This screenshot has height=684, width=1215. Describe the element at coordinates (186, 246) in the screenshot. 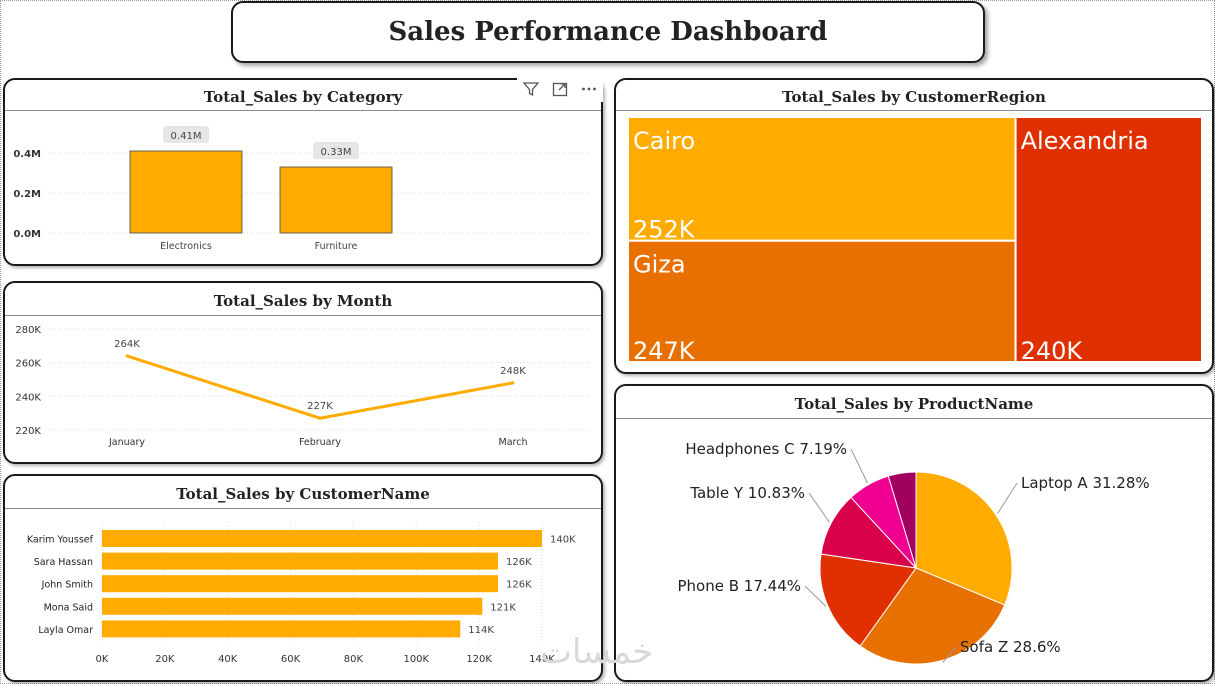

I see `x-tick-label: Electronics` at that location.